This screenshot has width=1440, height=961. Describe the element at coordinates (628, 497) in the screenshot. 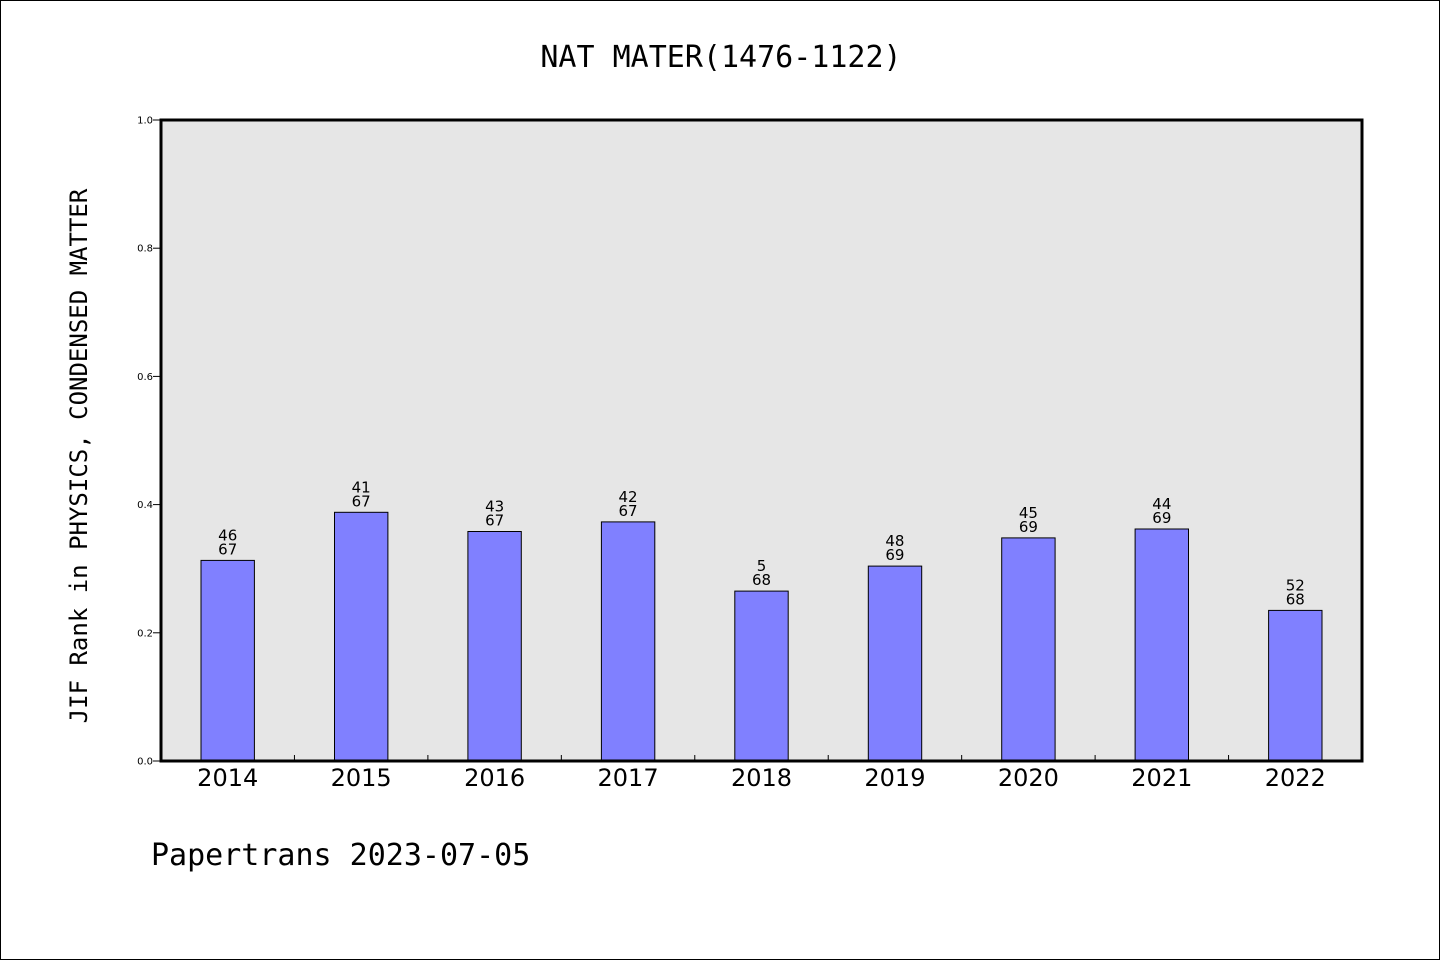

I see `bar-label-rank-2017: 42` at that location.